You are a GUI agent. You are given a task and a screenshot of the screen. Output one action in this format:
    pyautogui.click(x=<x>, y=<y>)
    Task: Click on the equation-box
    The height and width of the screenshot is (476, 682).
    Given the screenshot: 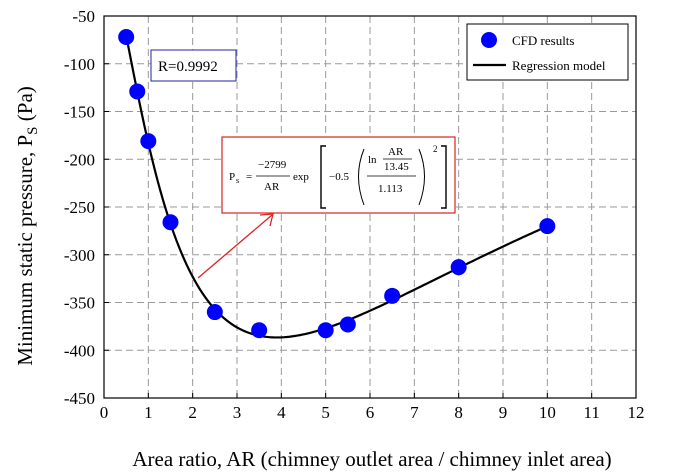 What is the action you would take?
    pyautogui.click(x=338, y=175)
    